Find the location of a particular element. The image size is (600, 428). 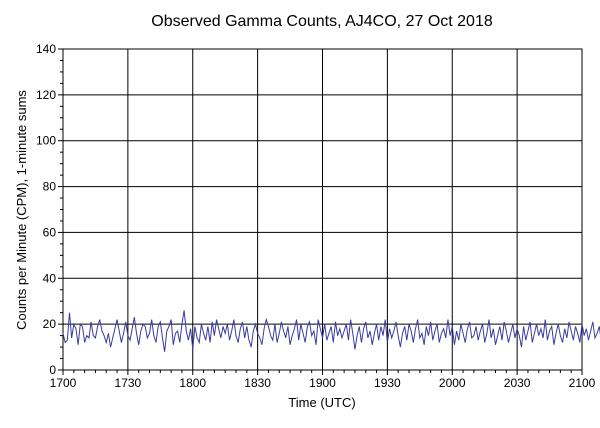

y-tick-label: 140 is located at coordinates (46, 49).